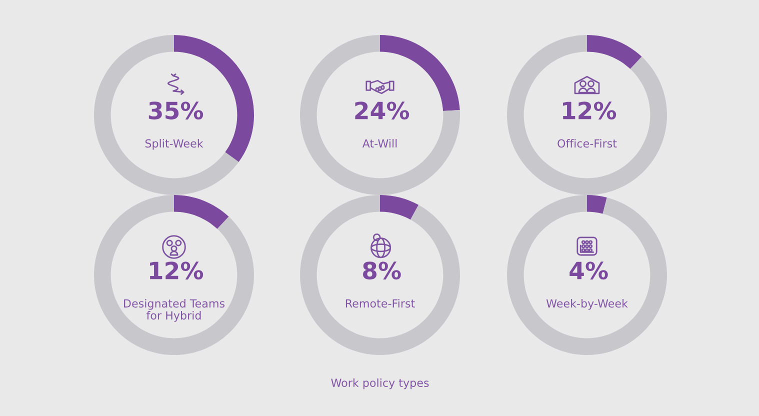 The image size is (759, 416). I want to click on text: Split-Week, so click(174, 144).